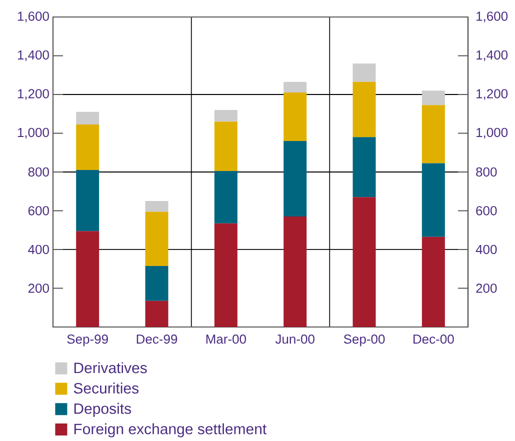 The width and height of the screenshot is (515, 441). I want to click on y2-tick-label: 800, so click(486, 172).